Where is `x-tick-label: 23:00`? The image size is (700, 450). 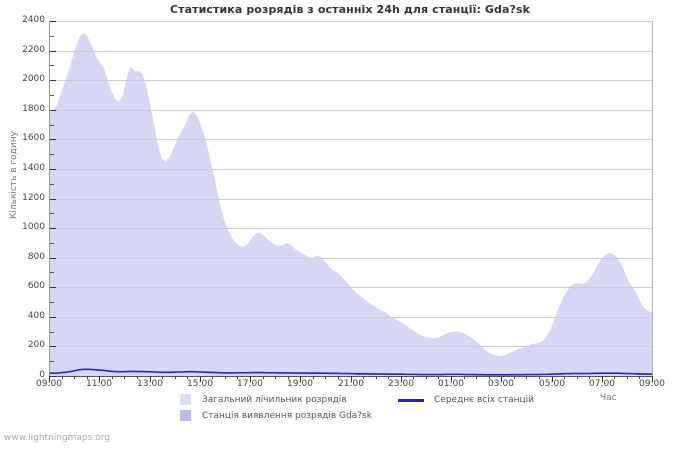 x-tick-label: 23:00 is located at coordinates (401, 384).